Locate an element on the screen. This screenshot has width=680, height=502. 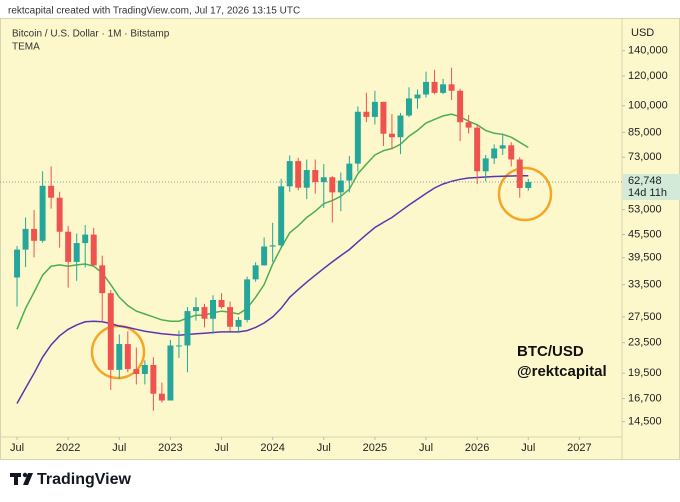
x-tick-label: 2026 is located at coordinates (477, 448).